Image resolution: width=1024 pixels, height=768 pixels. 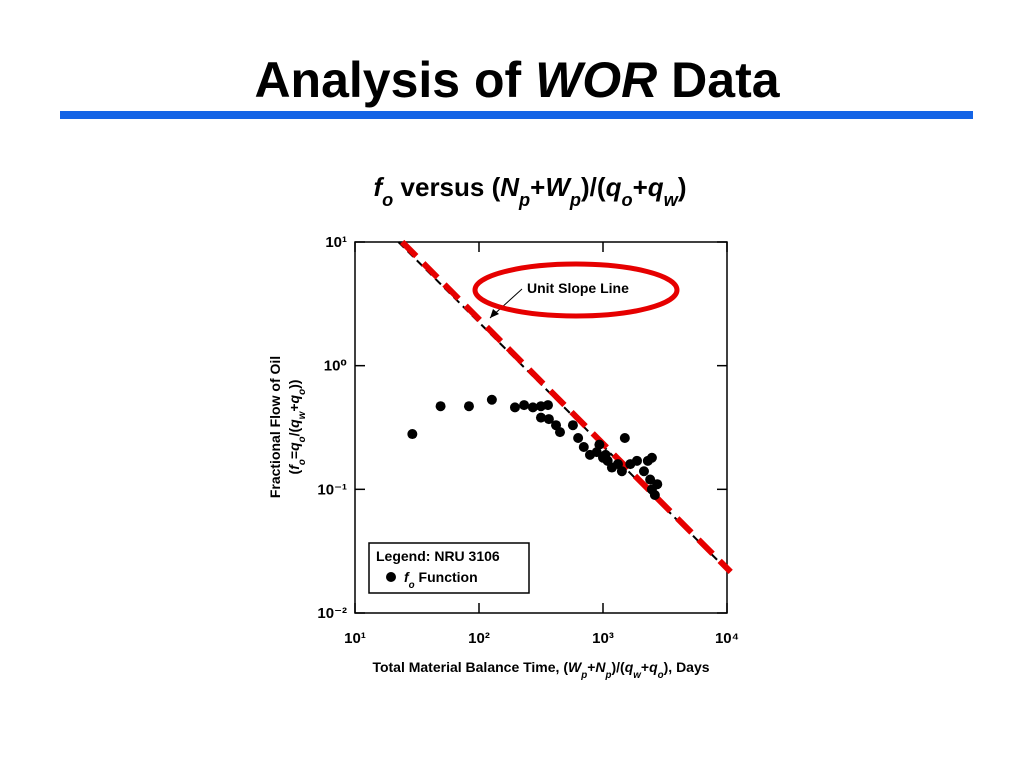 I want to click on x-tick-label: 10⁴, so click(x=727, y=638).